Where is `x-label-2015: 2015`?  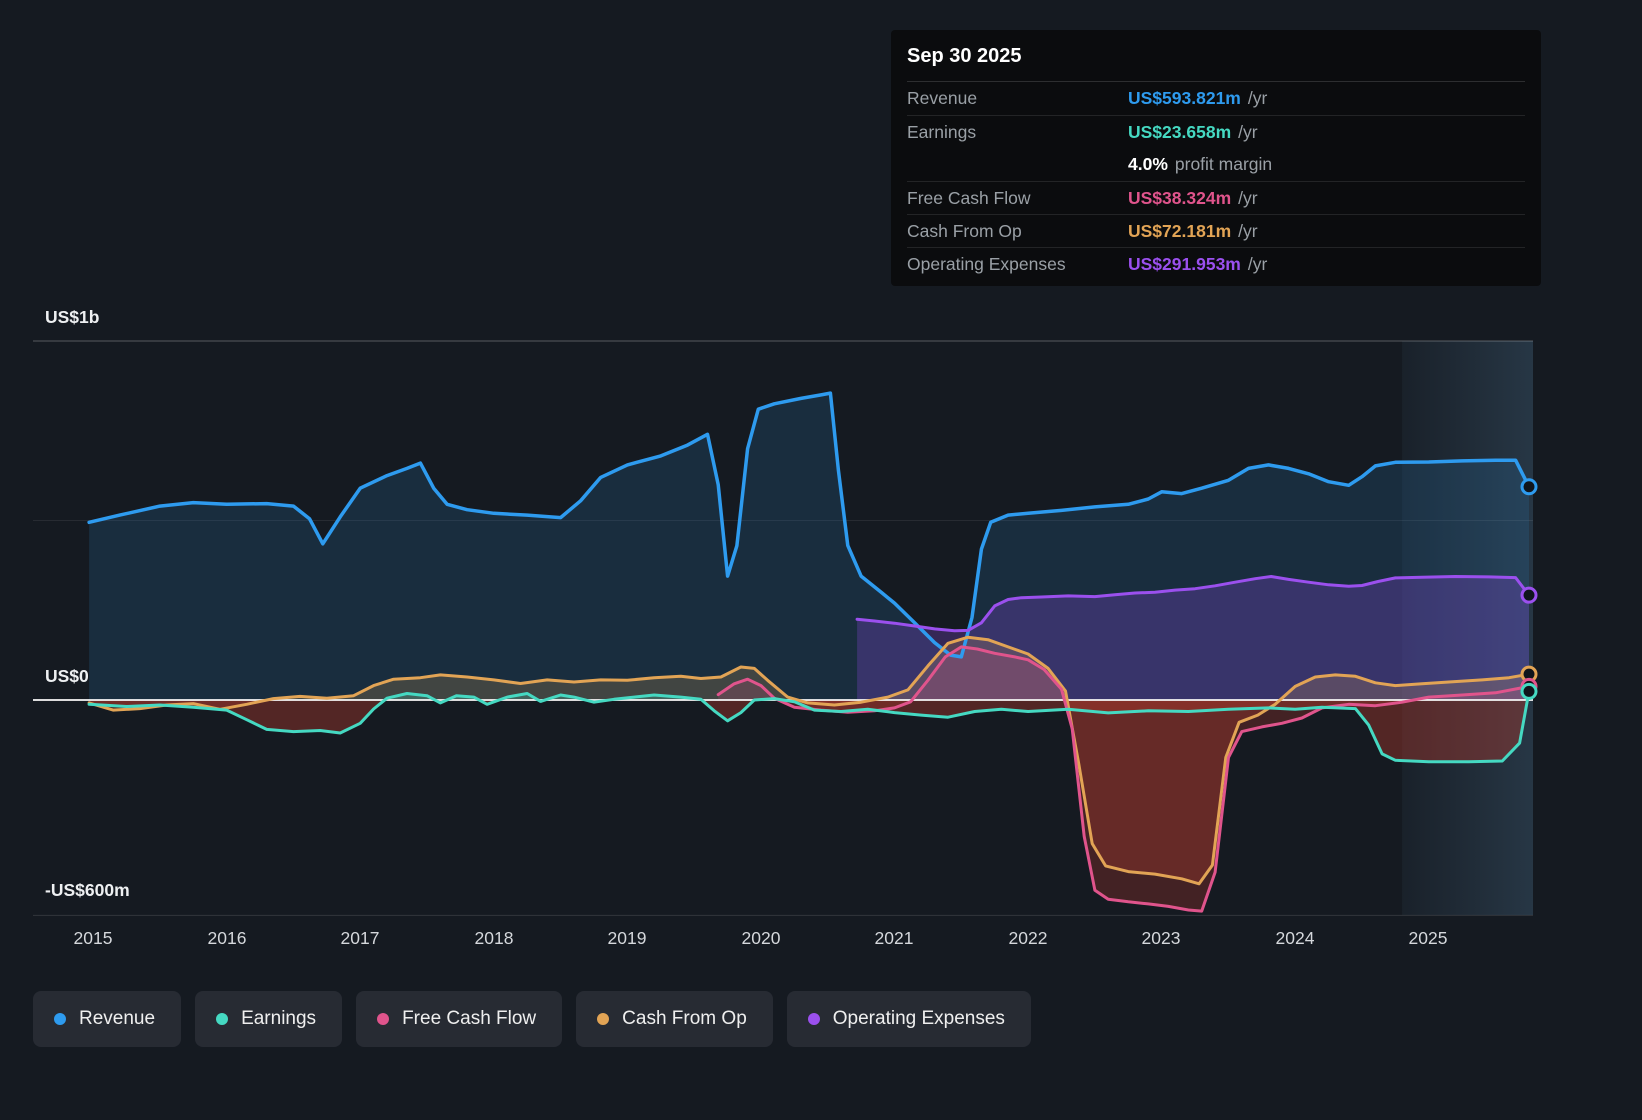 x-label-2015: 2015 is located at coordinates (93, 938).